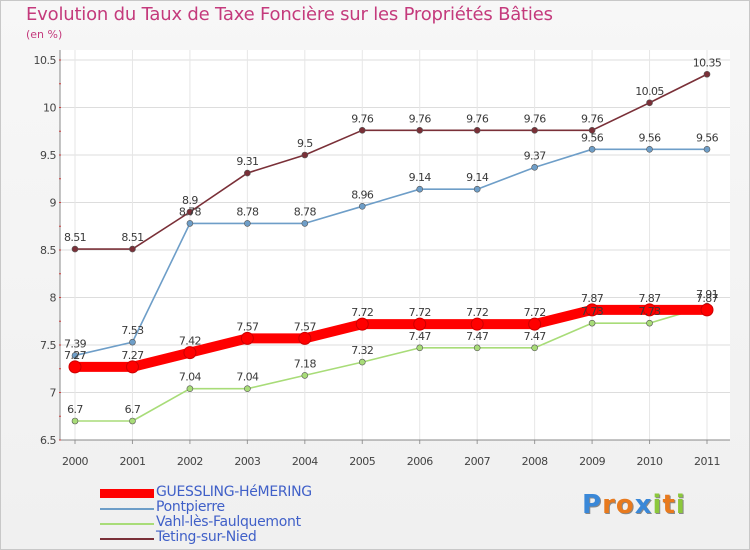 This screenshot has height=550, width=750. What do you see at coordinates (48, 250) in the screenshot?
I see `y-tick-label: 8.5` at bounding box center [48, 250].